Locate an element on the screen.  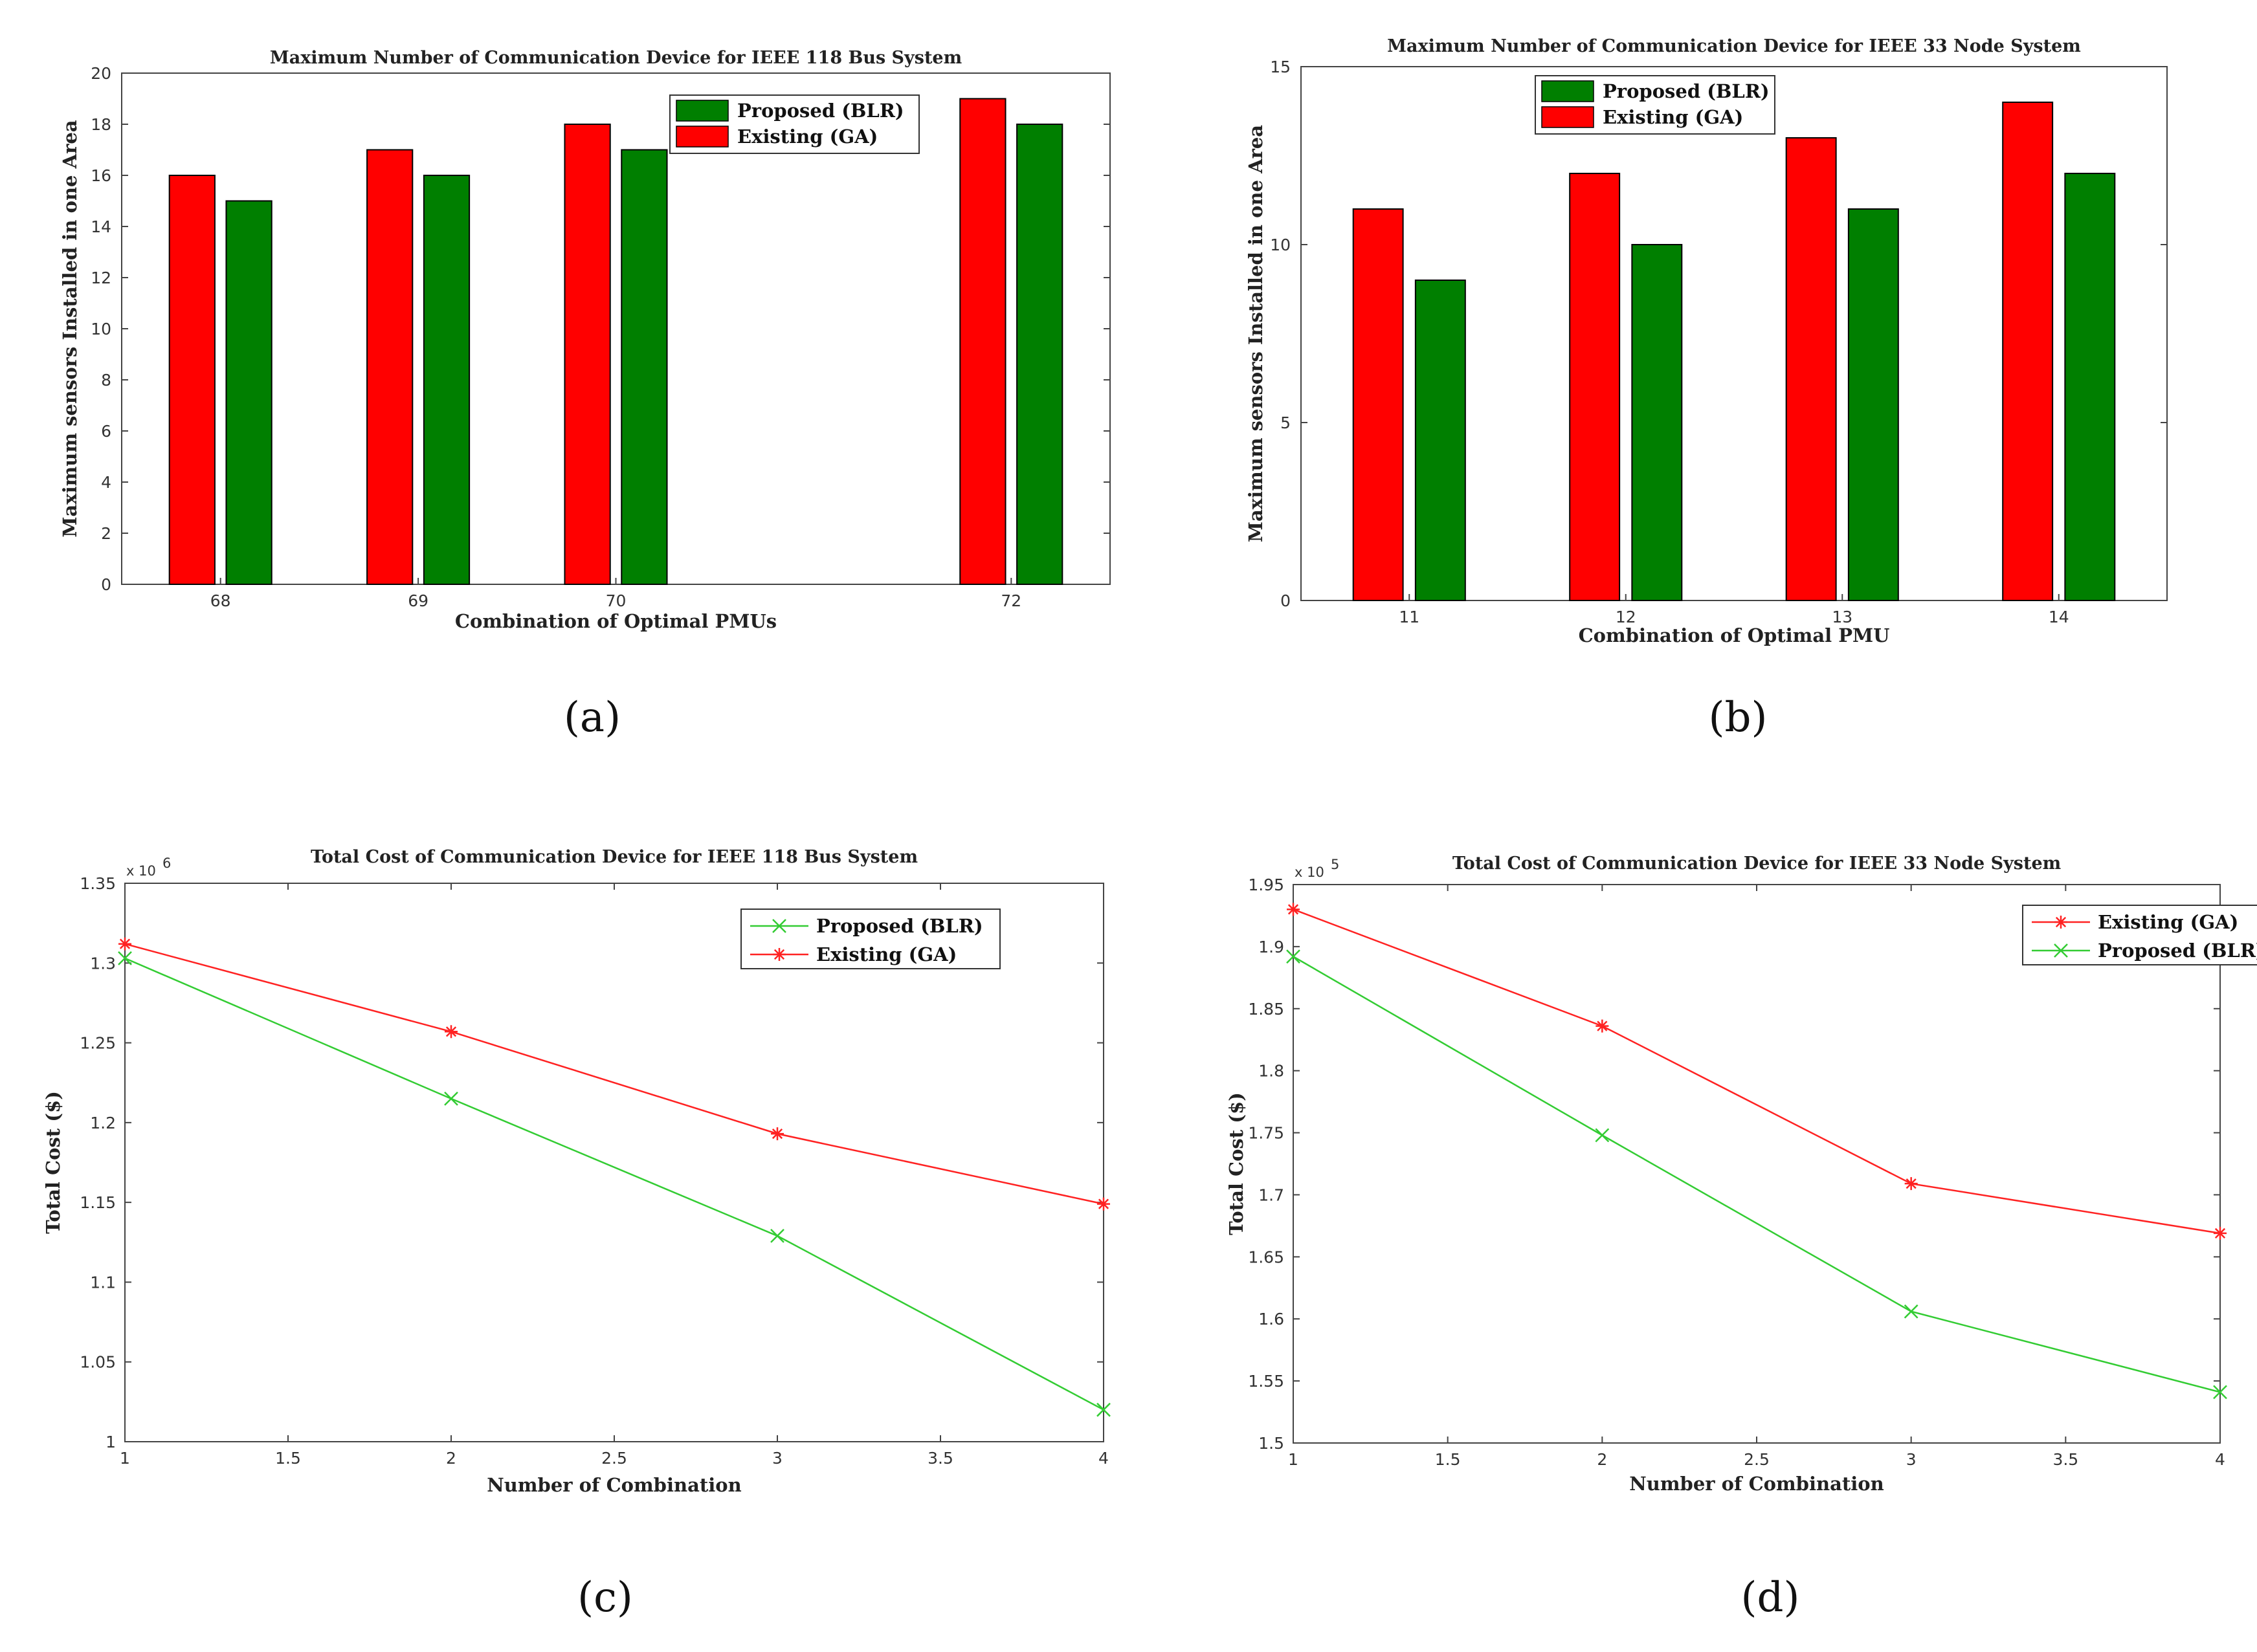
x-tick-label: 11 is located at coordinates (1409, 617).